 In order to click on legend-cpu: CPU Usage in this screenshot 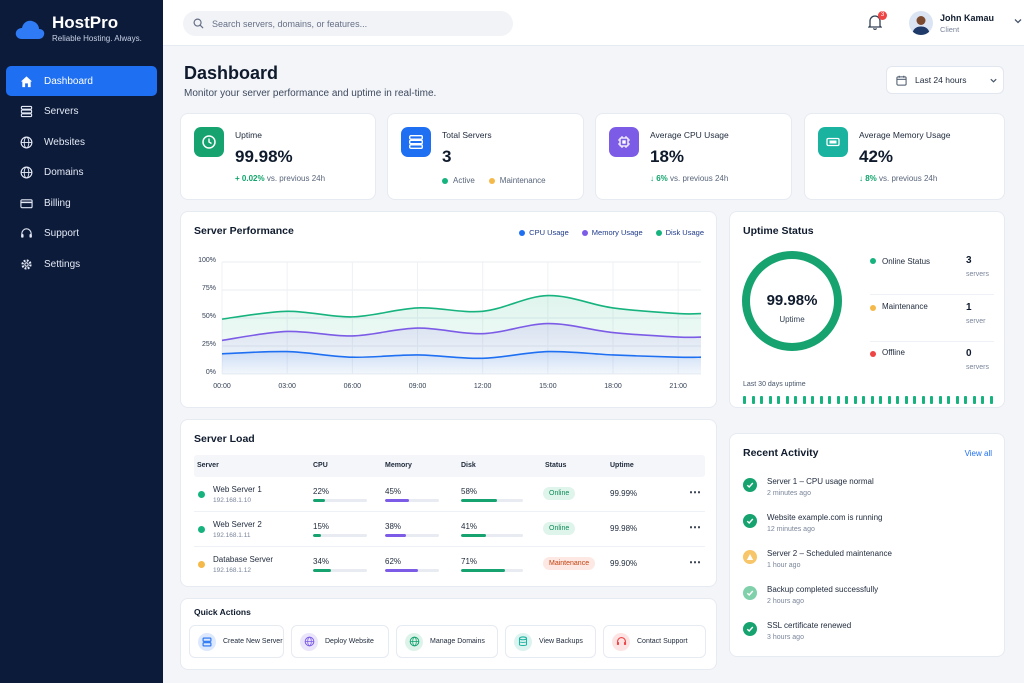, I will do `click(544, 232)`.